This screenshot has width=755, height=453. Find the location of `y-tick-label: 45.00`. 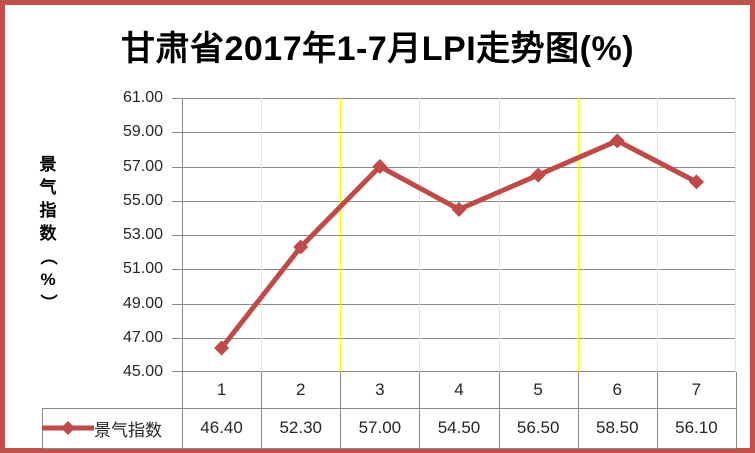

y-tick-label: 45.00 is located at coordinates (142, 371).